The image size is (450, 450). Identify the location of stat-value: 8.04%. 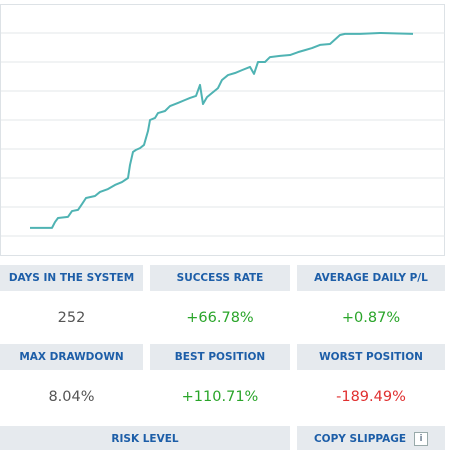
(71, 397).